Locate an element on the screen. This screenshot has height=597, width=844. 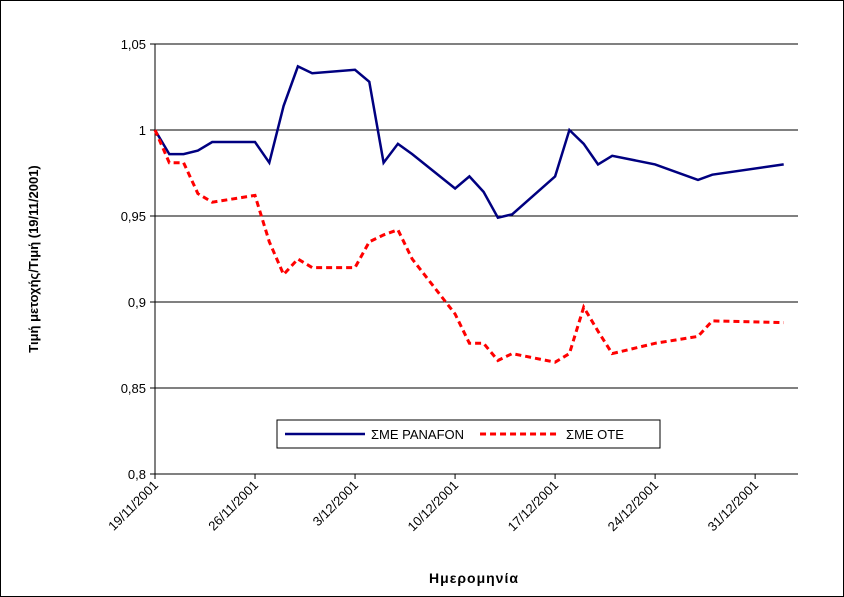
y-tick-label: 1,05 is located at coordinates (133, 44).